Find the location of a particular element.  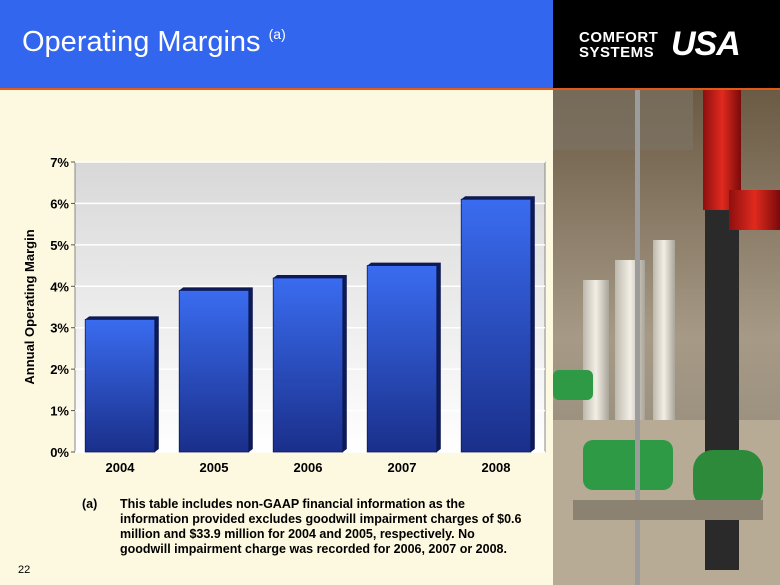

y-tick-label: 0% is located at coordinates (59, 452).